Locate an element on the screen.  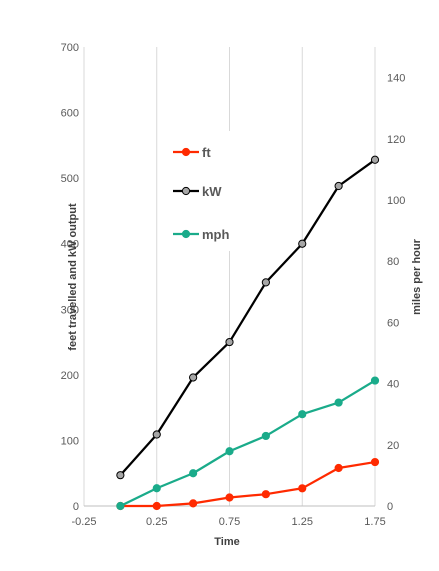
legend-marker-kW is located at coordinates (186, 191).